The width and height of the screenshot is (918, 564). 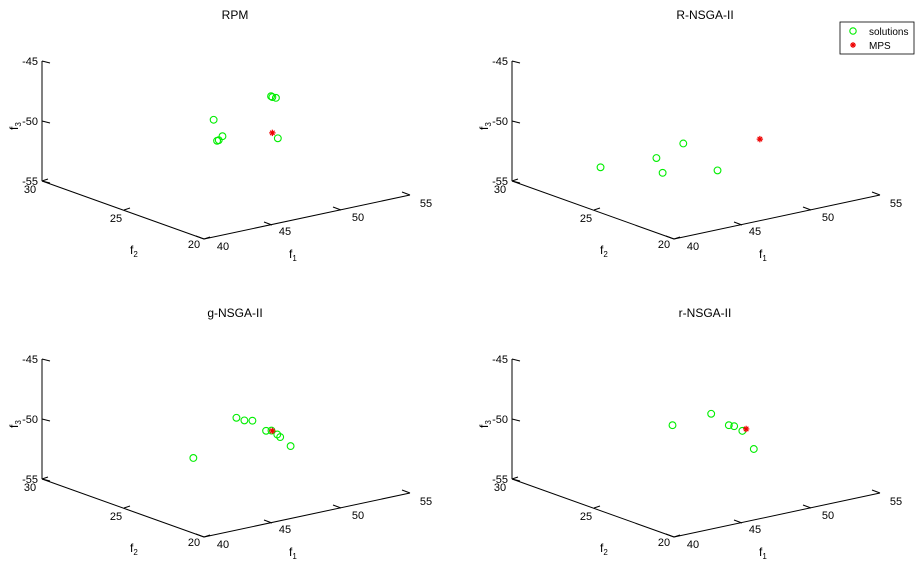 I want to click on legend-solutions-label: solutions, so click(x=888, y=32).